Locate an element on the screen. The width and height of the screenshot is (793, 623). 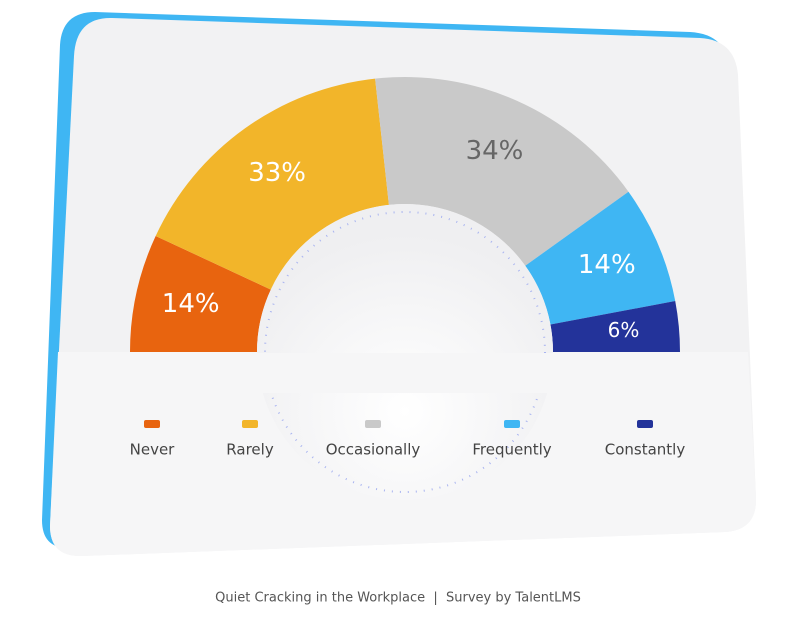
legend-label: Never is located at coordinates (153, 450).